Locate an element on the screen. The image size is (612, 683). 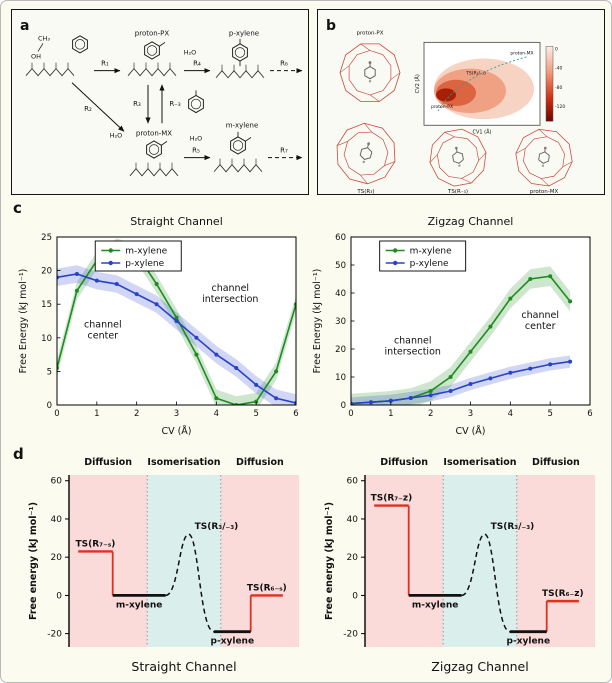
r1-label: R₁ is located at coordinates (105, 63).